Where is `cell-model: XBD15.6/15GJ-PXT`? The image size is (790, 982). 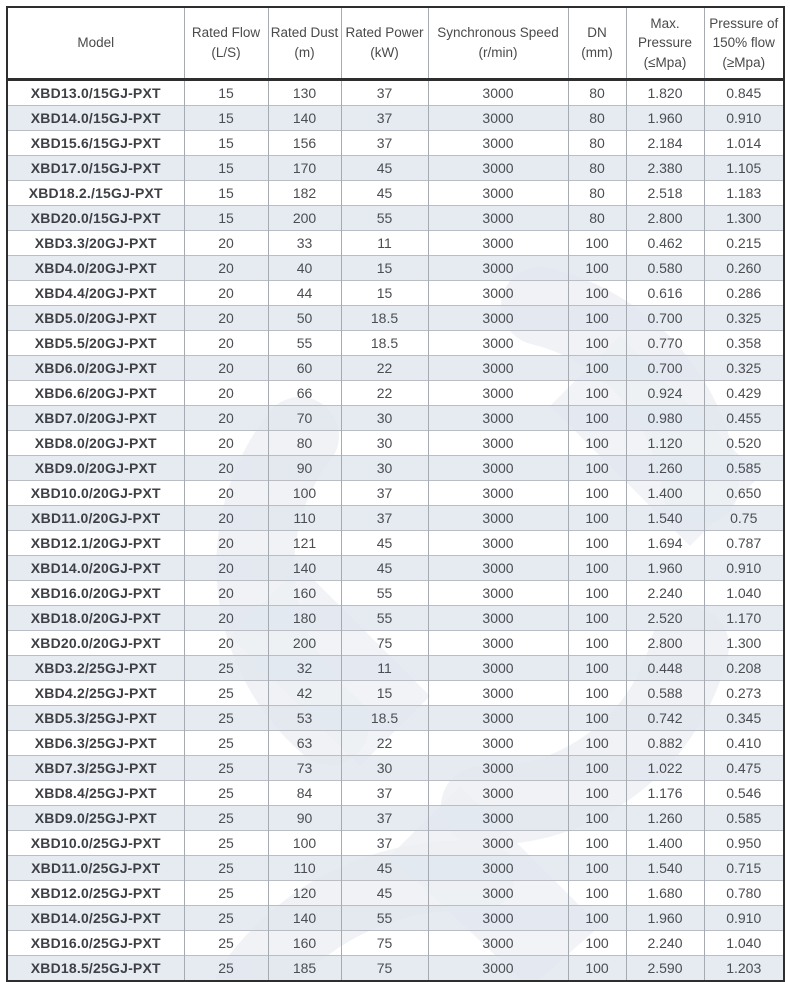 cell-model: XBD15.6/15GJ-PXT is located at coordinates (95, 143).